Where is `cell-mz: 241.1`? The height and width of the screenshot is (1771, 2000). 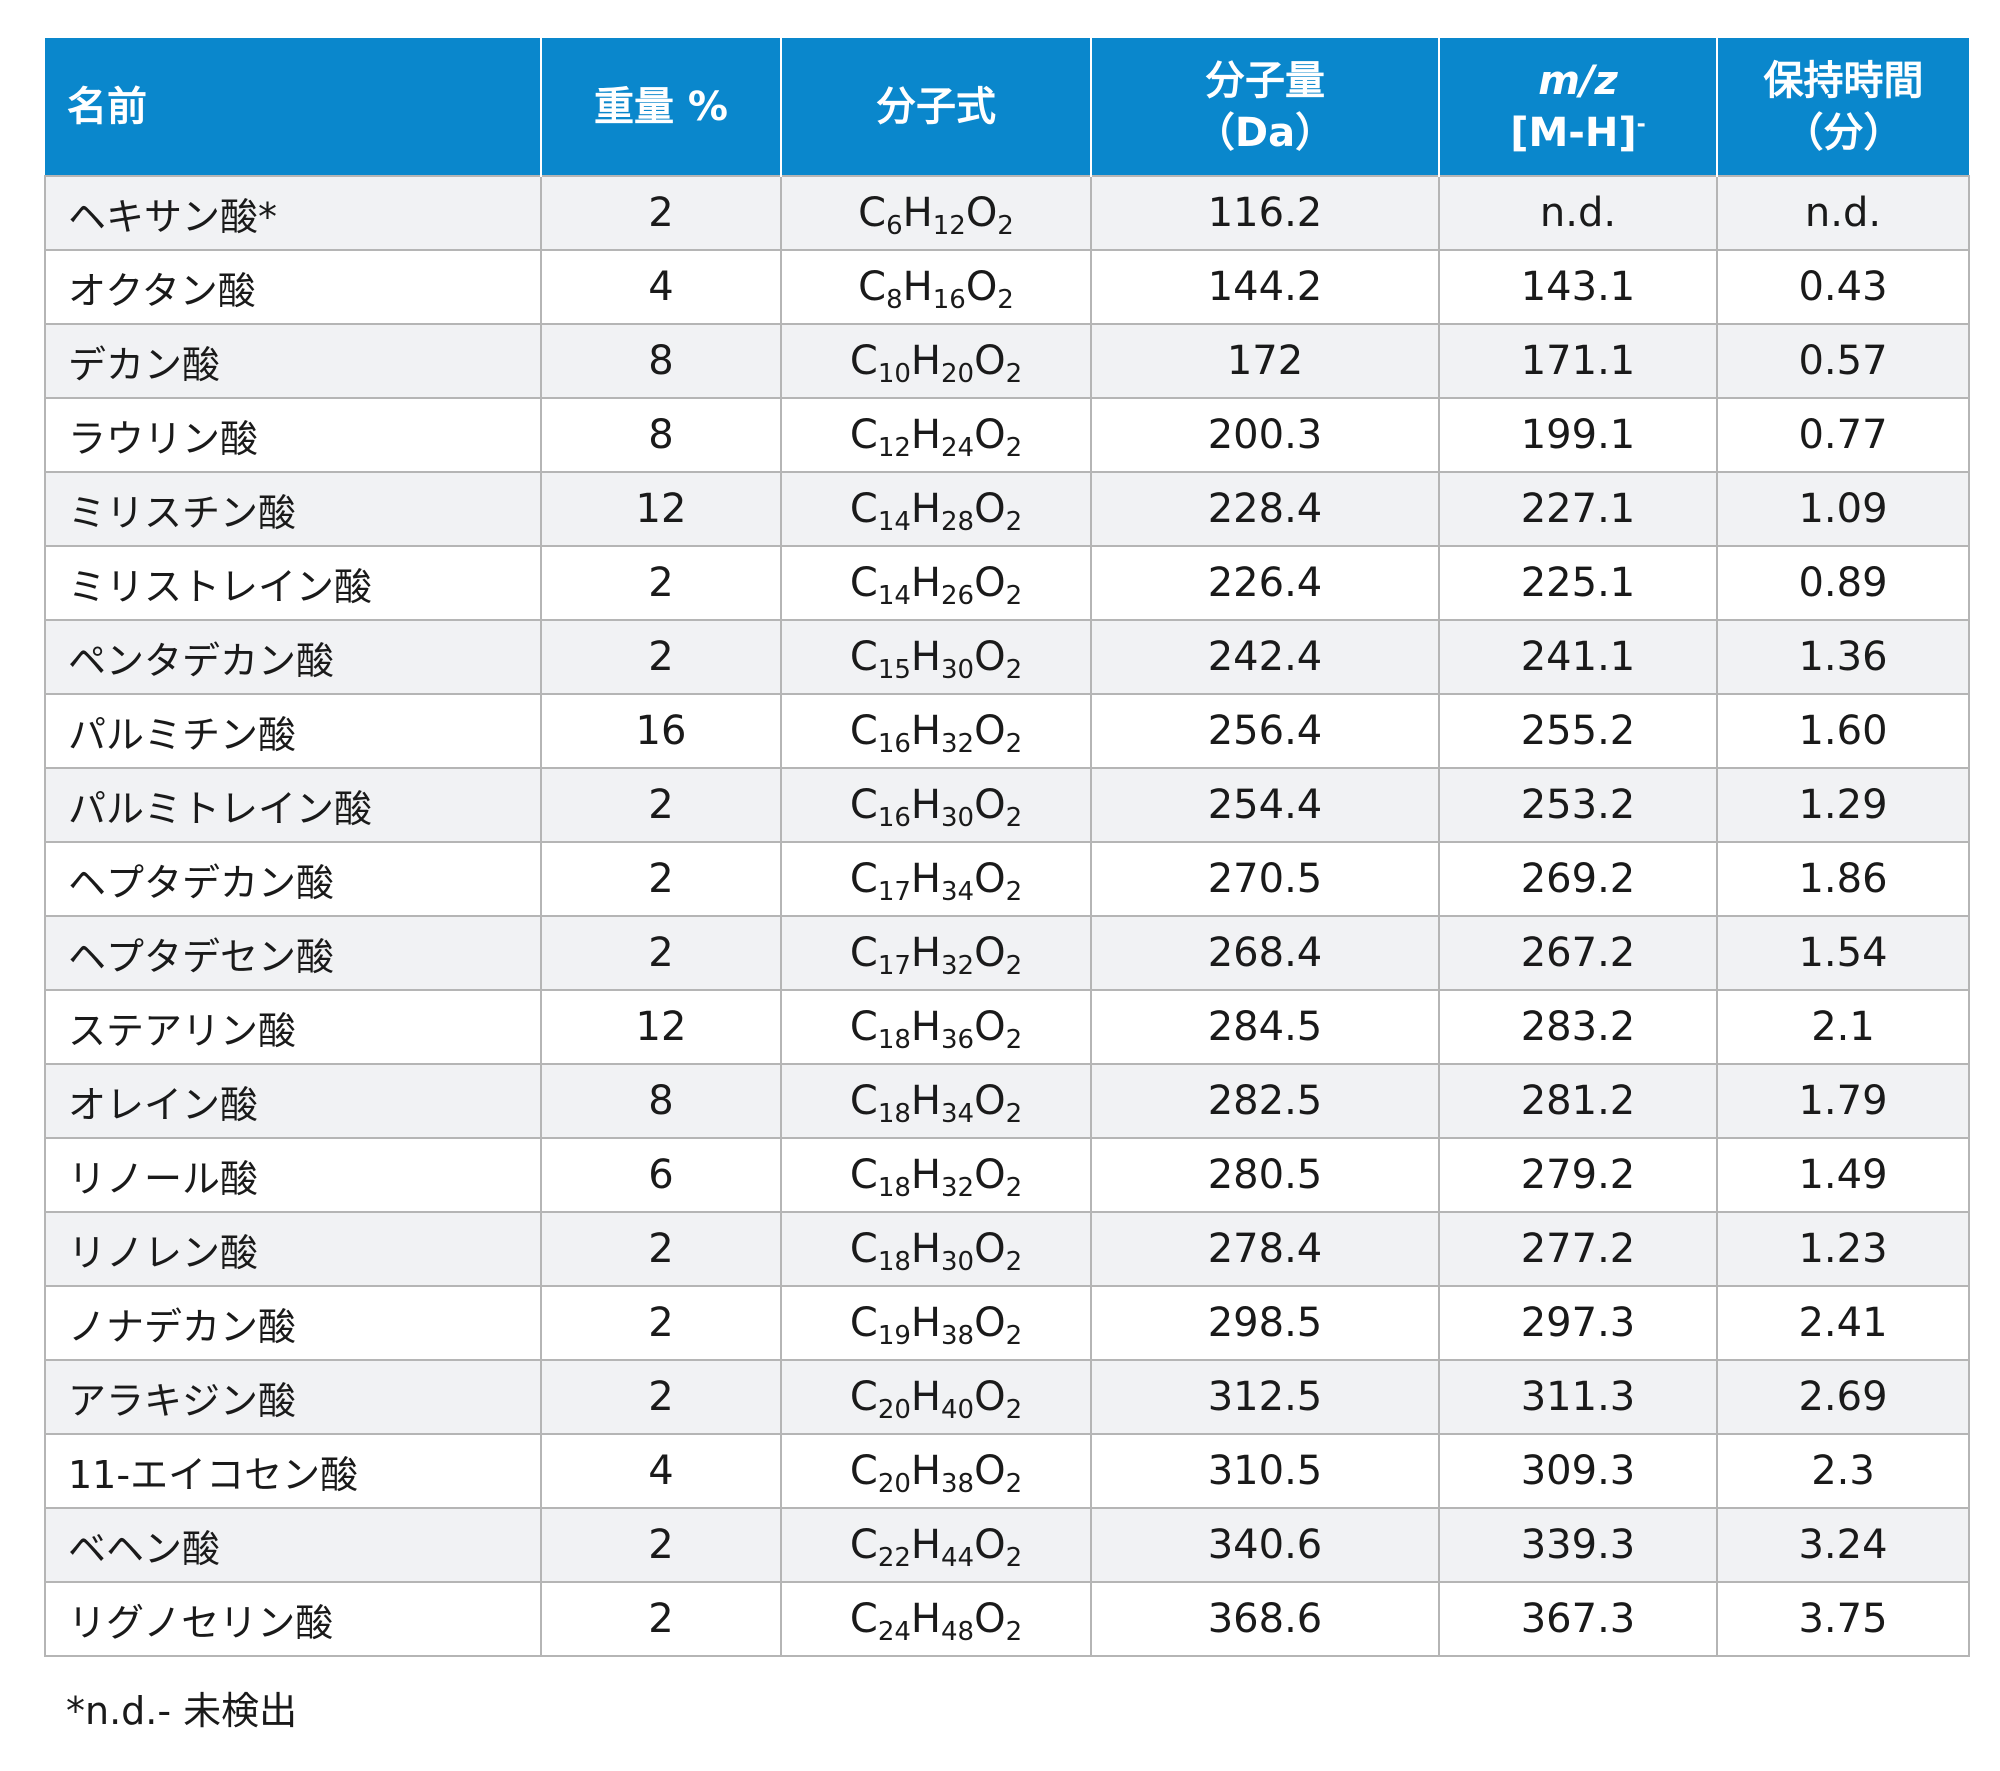
cell-mz: 241.1 is located at coordinates (1578, 657).